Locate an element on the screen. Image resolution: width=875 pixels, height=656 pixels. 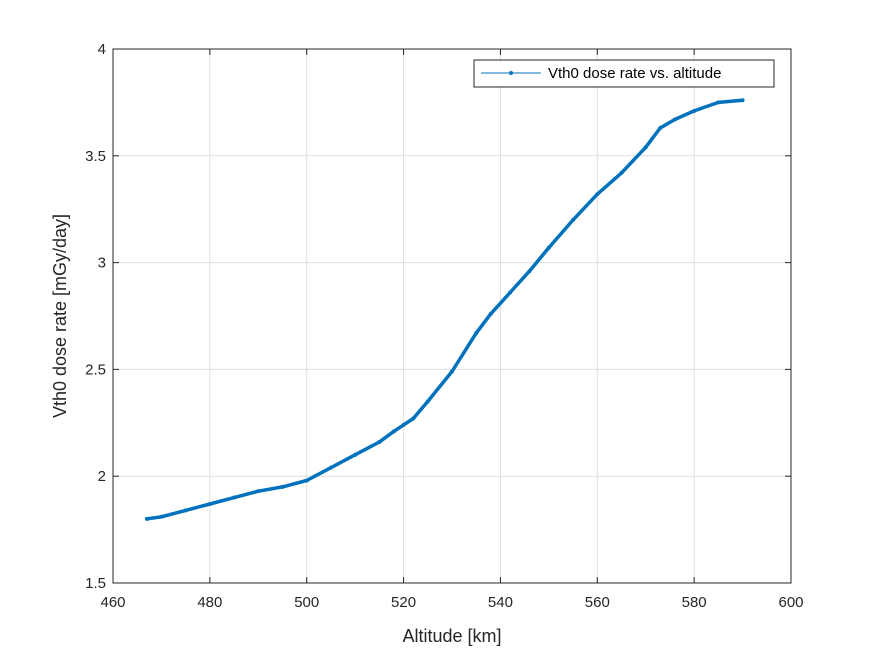
y-tick-label: 4 is located at coordinates (102, 49).